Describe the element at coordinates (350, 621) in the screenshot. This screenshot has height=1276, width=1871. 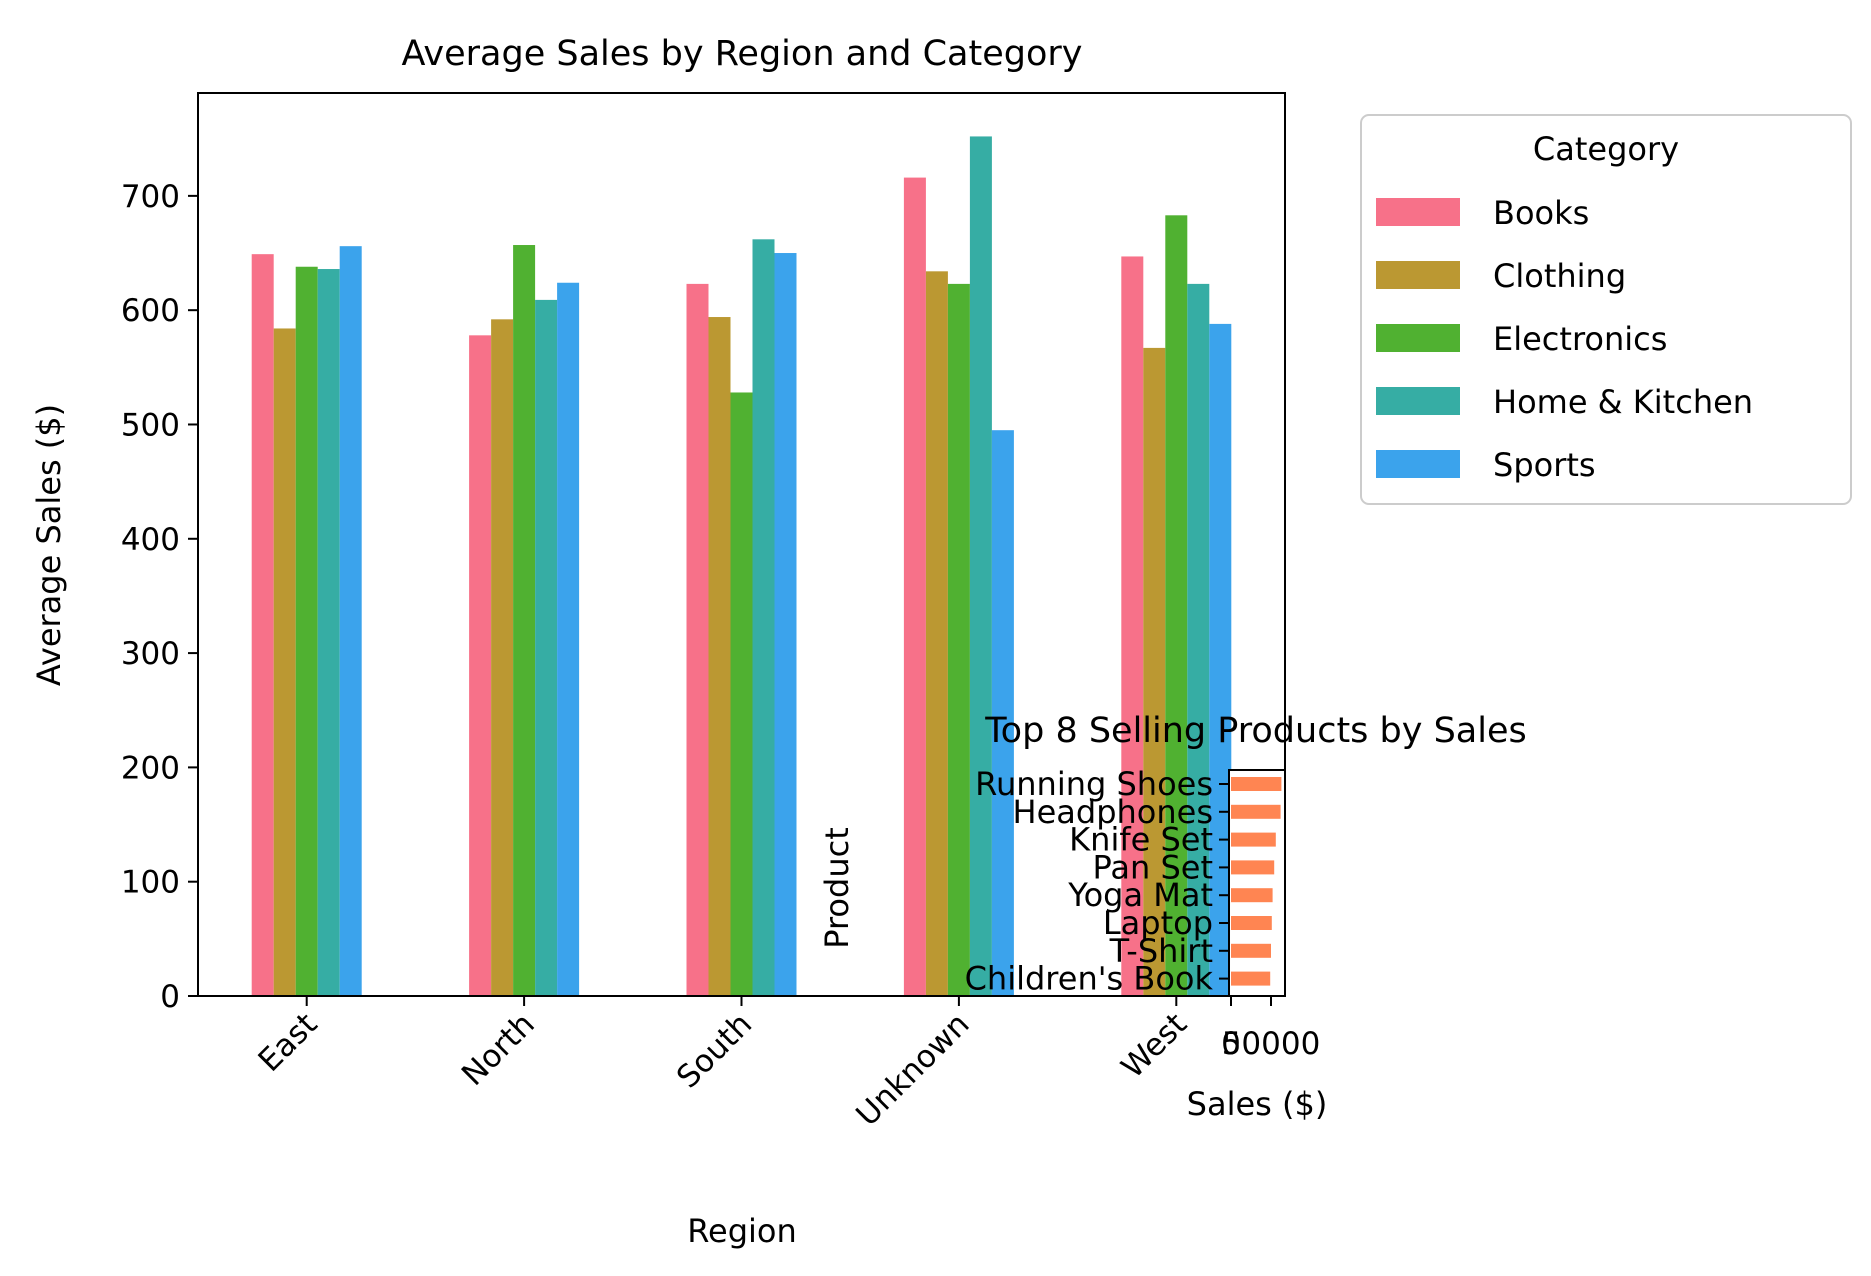
I see `bar-east-sports` at that location.